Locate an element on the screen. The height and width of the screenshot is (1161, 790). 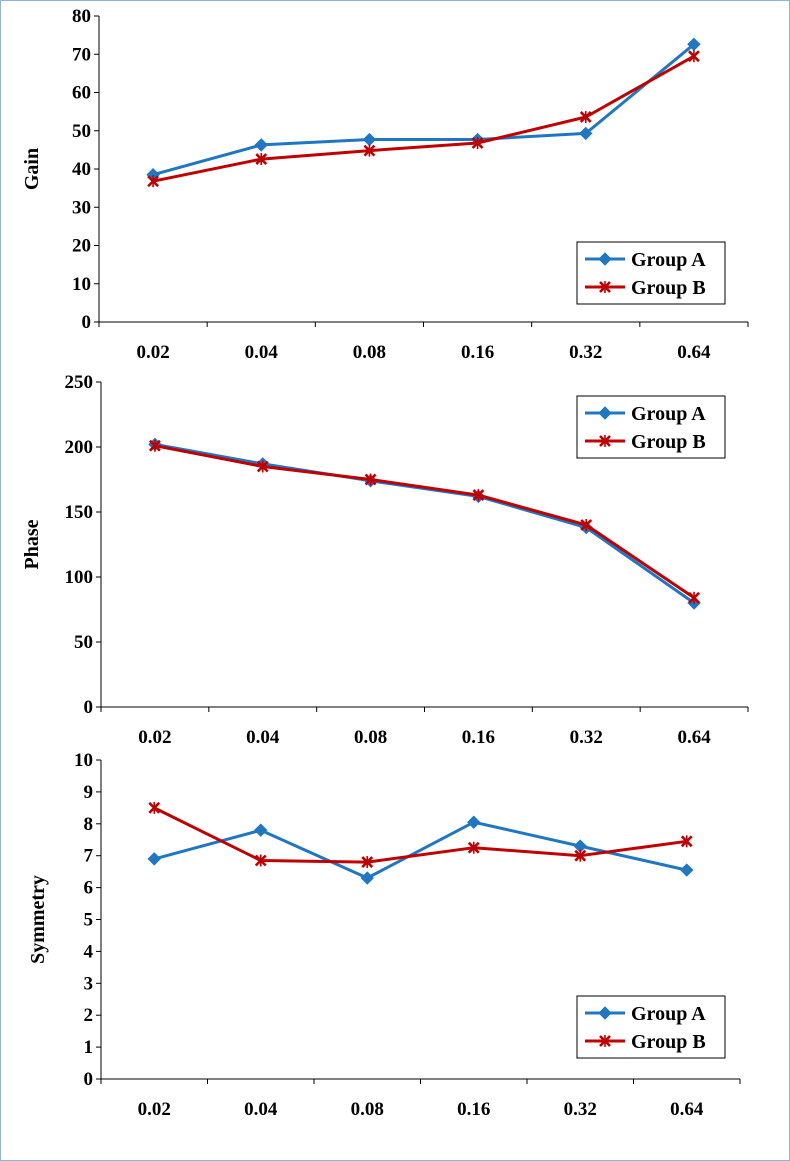
y-tick-label: 30 is located at coordinates (81, 207).